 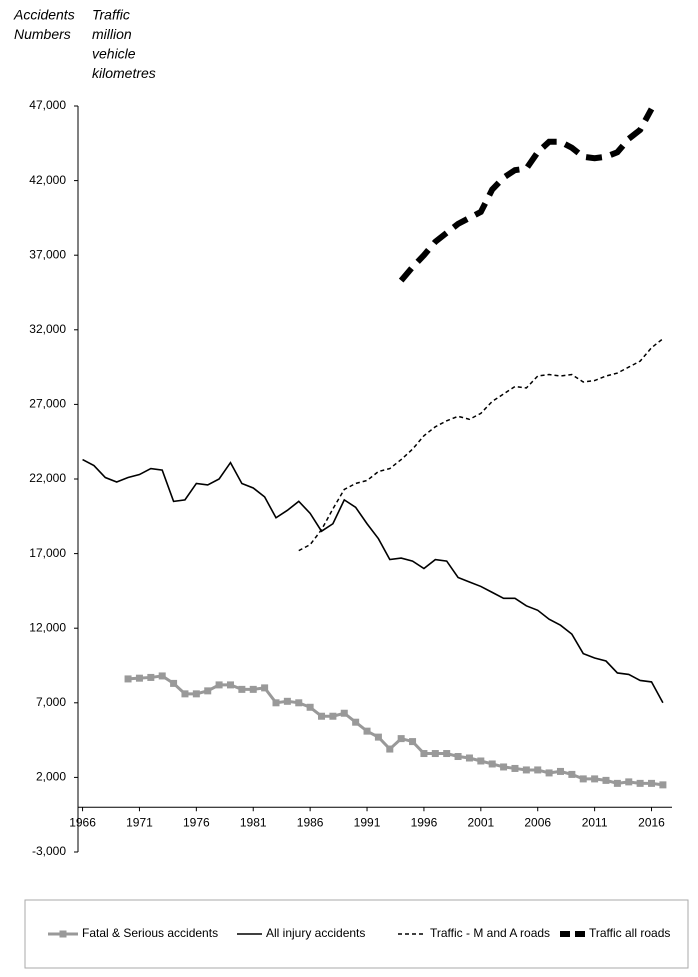 I want to click on legend-label: Traffic - M and A roads, so click(x=490, y=933).